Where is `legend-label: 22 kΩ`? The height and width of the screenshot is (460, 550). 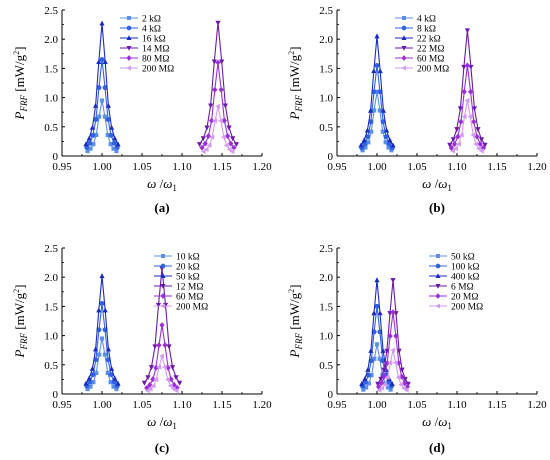 legend-label: 22 kΩ is located at coordinates (429, 40).